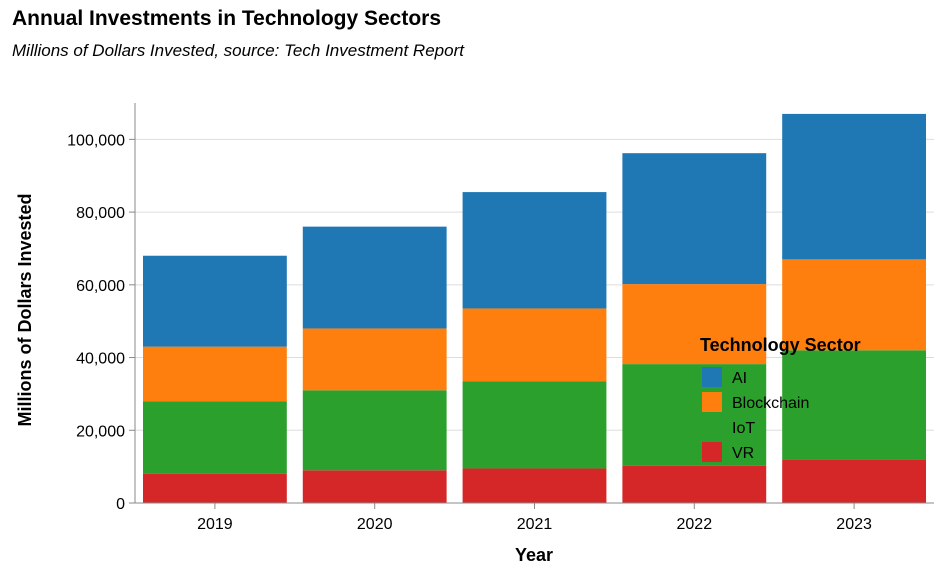 This screenshot has width=944, height=576. Describe the element at coordinates (694, 219) in the screenshot. I see `bar-ai-2022` at that location.